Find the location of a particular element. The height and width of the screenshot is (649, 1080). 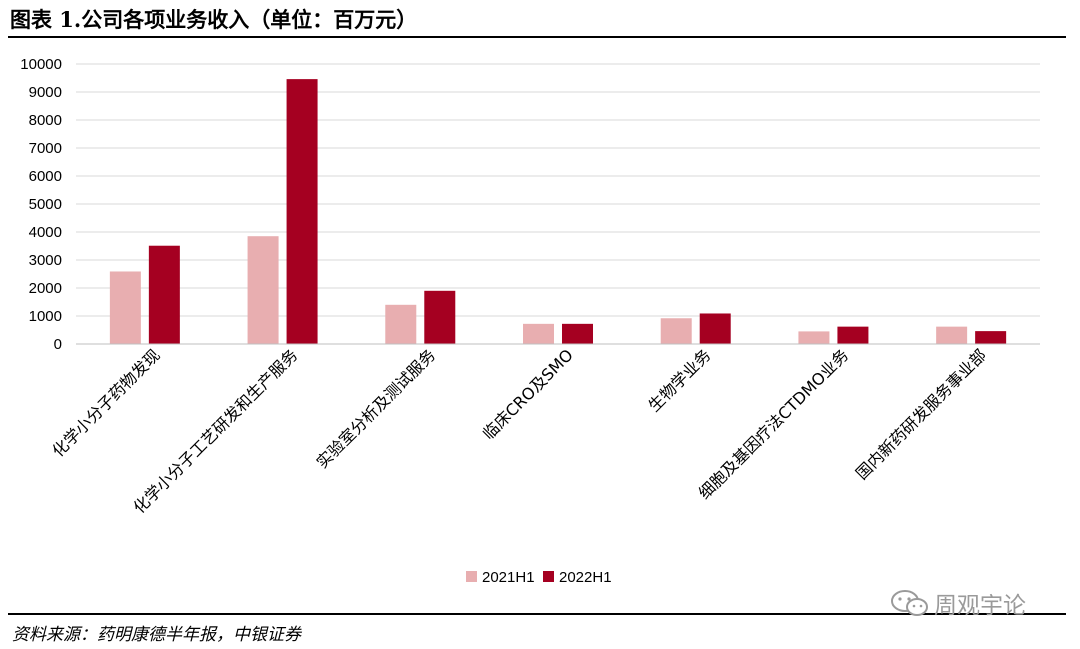

x-tick-label: 生物学业务 is located at coordinates (680, 380).